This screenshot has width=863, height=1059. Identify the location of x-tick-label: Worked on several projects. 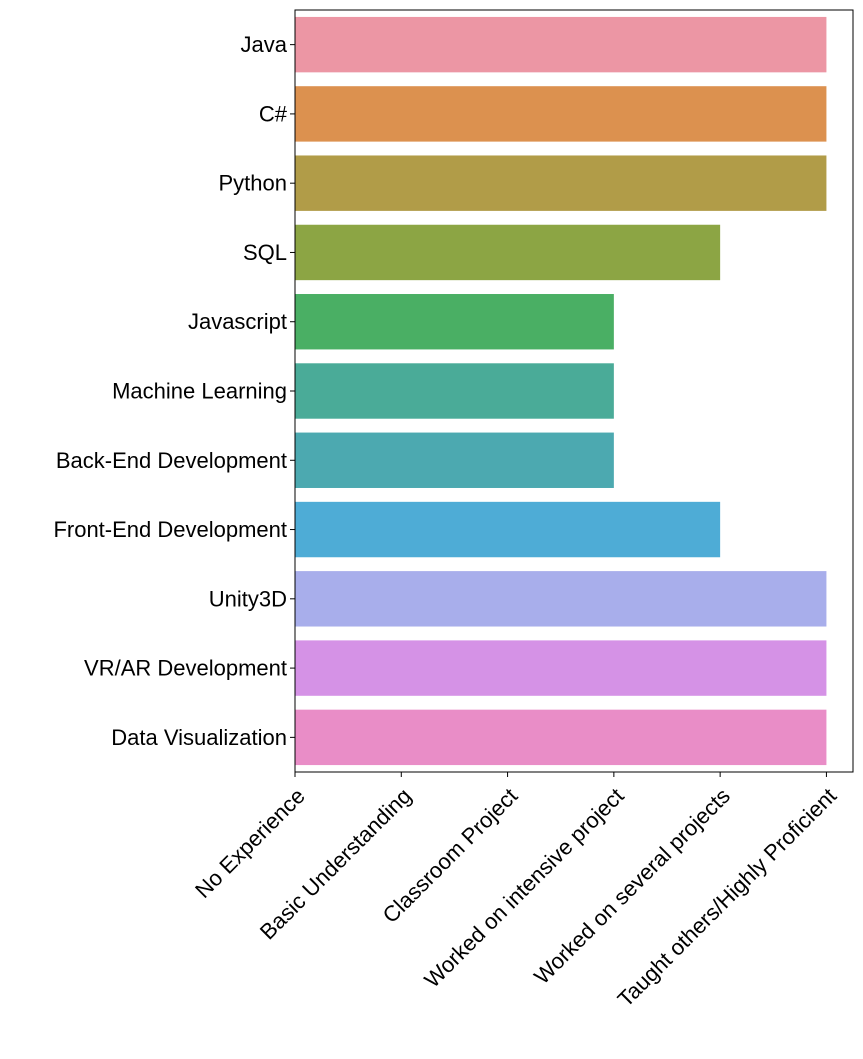
(632, 886).